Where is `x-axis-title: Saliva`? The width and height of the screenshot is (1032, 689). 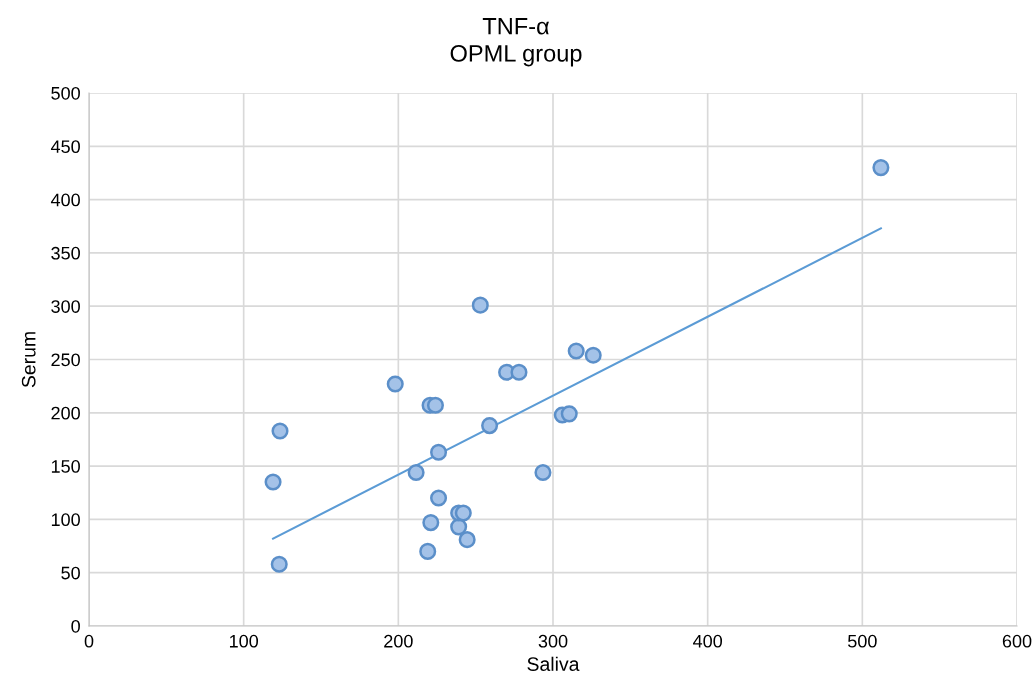
x-axis-title: Saliva is located at coordinates (553, 663).